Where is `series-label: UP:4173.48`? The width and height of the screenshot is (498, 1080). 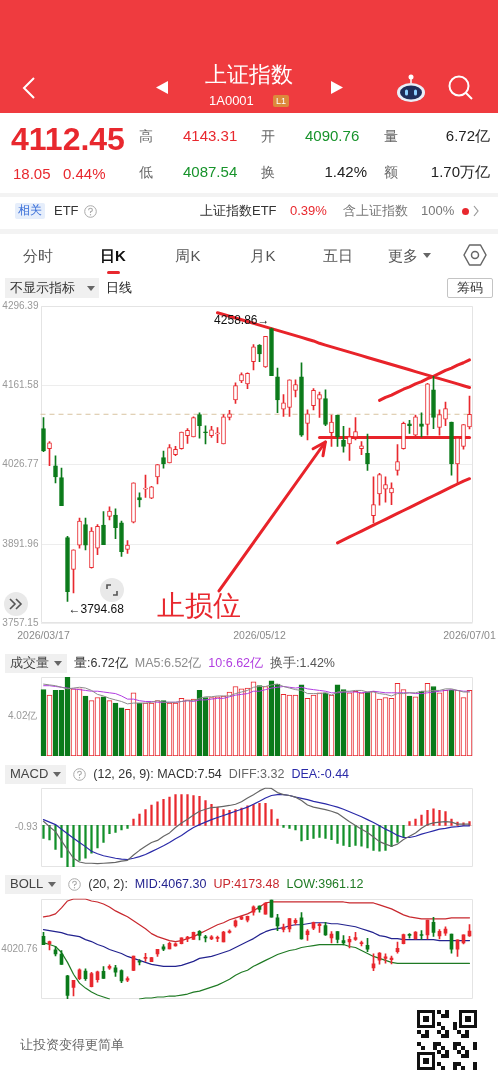 series-label: UP:4173.48 is located at coordinates (246, 884).